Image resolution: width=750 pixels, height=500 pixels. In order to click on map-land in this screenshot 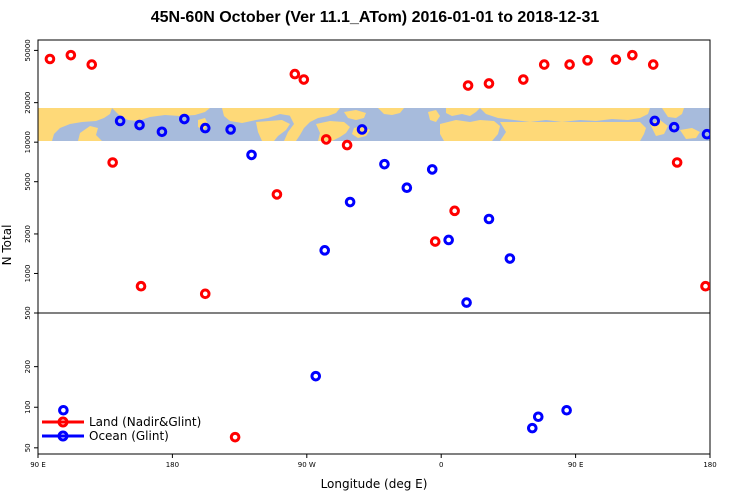, I will do `click(369, 124)`.